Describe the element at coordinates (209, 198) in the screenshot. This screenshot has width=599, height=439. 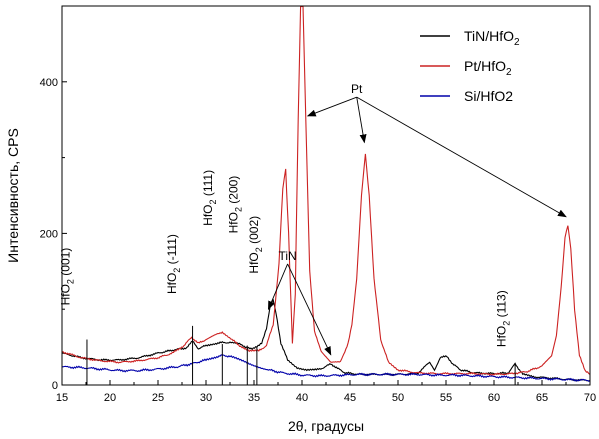
I see `annotation-label: HfO2 (111)` at that location.